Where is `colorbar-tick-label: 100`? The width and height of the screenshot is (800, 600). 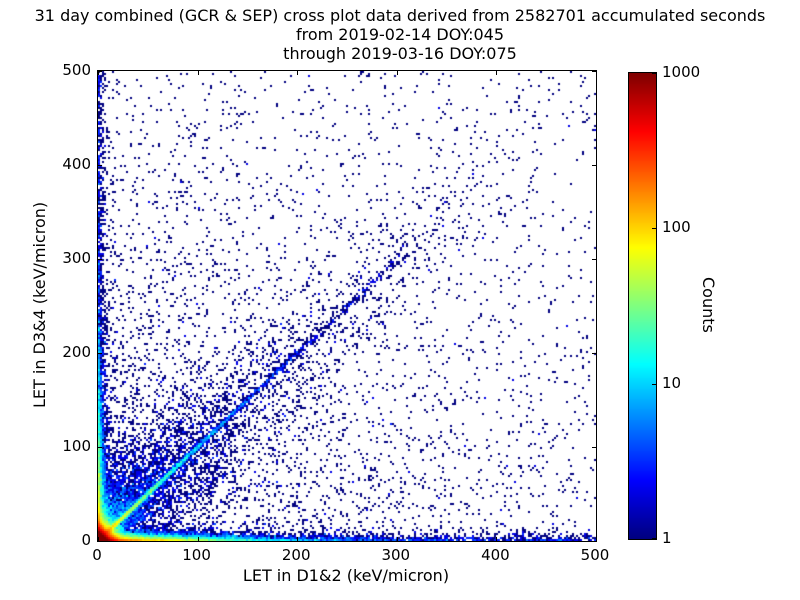 colorbar-tick-label: 100 is located at coordinates (676, 227).